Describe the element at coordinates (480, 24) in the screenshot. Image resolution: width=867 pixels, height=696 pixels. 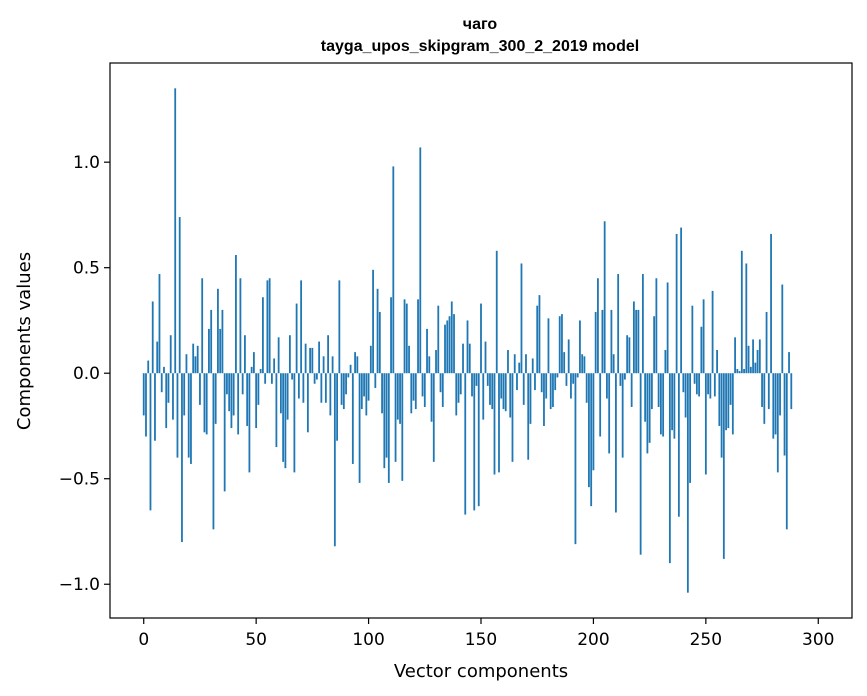
I see `chart-title: чаго` at that location.